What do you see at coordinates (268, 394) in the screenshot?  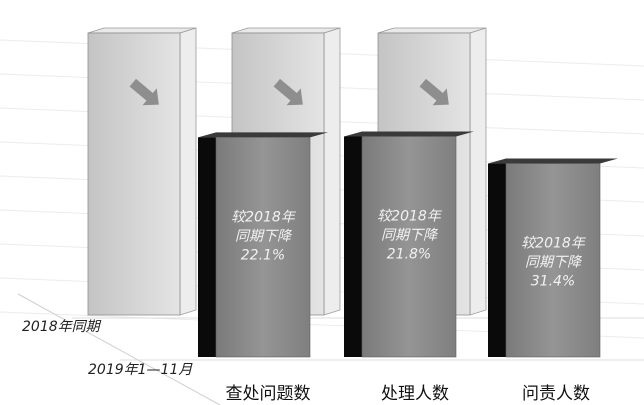 I see `category-label-0: 查处问题数` at bounding box center [268, 394].